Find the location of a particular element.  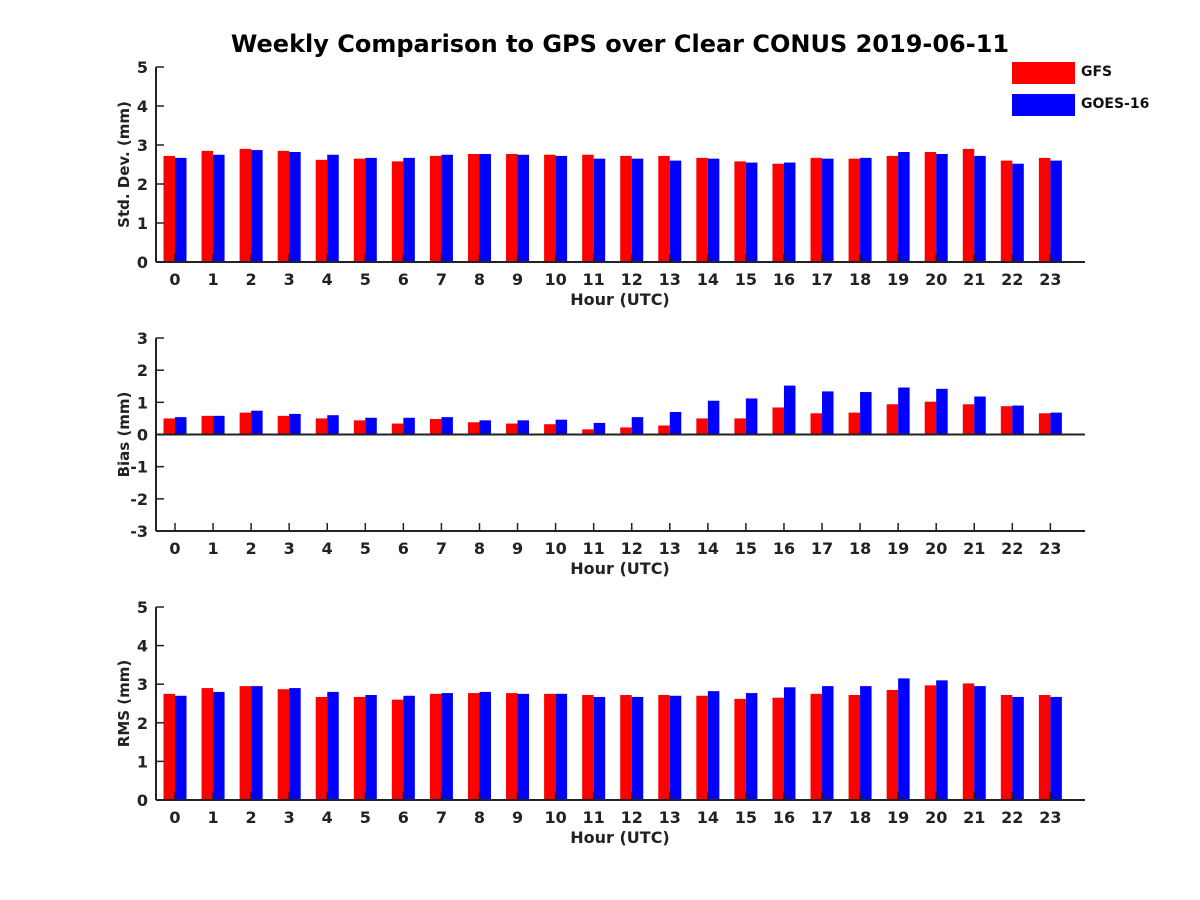

y-axis-label-rms: RMS (mm) is located at coordinates (124, 703).